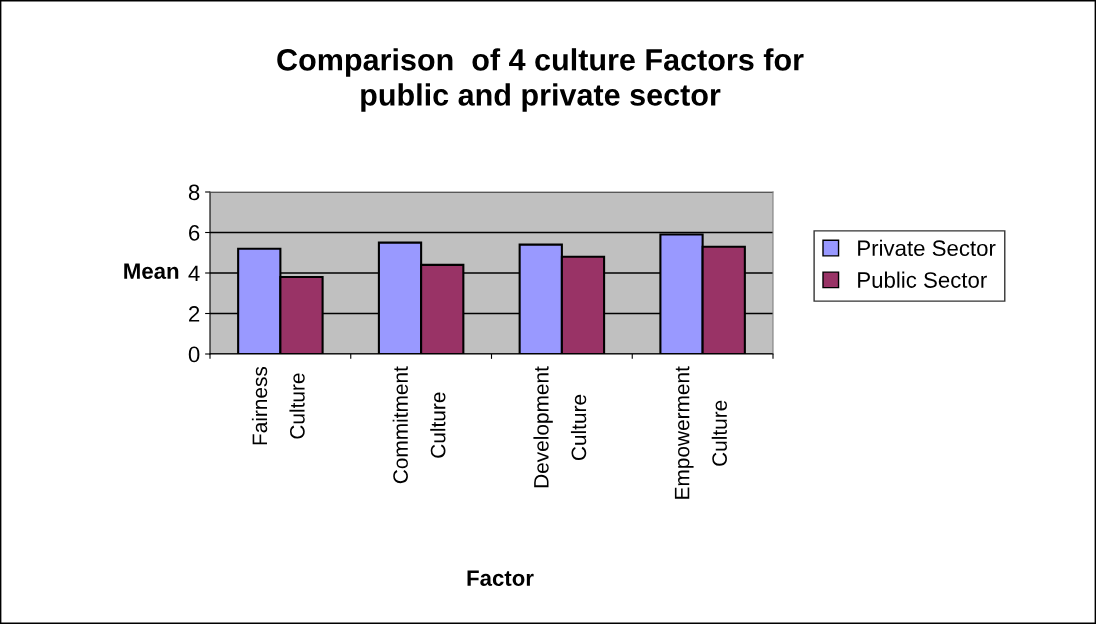 Image resolution: width=1096 pixels, height=624 pixels. I want to click on y-tick-label: 4, so click(194, 273).